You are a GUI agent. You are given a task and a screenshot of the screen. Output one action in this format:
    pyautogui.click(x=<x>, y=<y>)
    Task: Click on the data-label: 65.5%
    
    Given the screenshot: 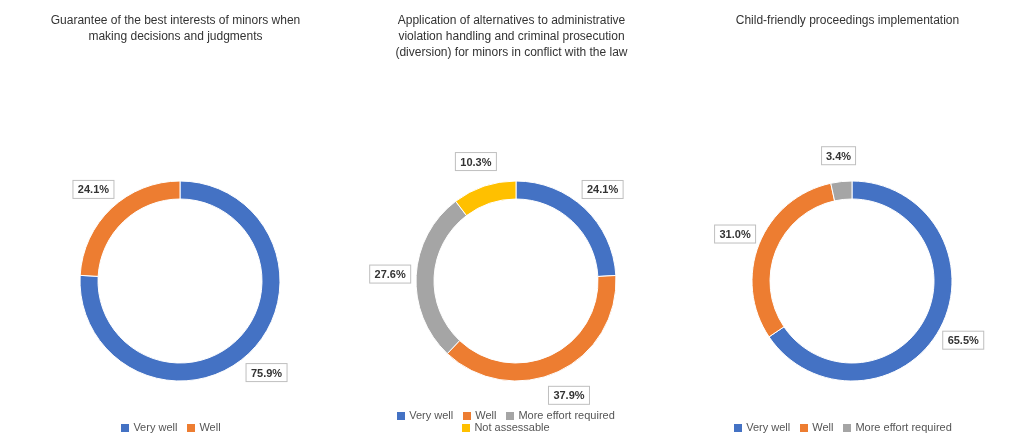 What is the action you would take?
    pyautogui.click(x=963, y=340)
    